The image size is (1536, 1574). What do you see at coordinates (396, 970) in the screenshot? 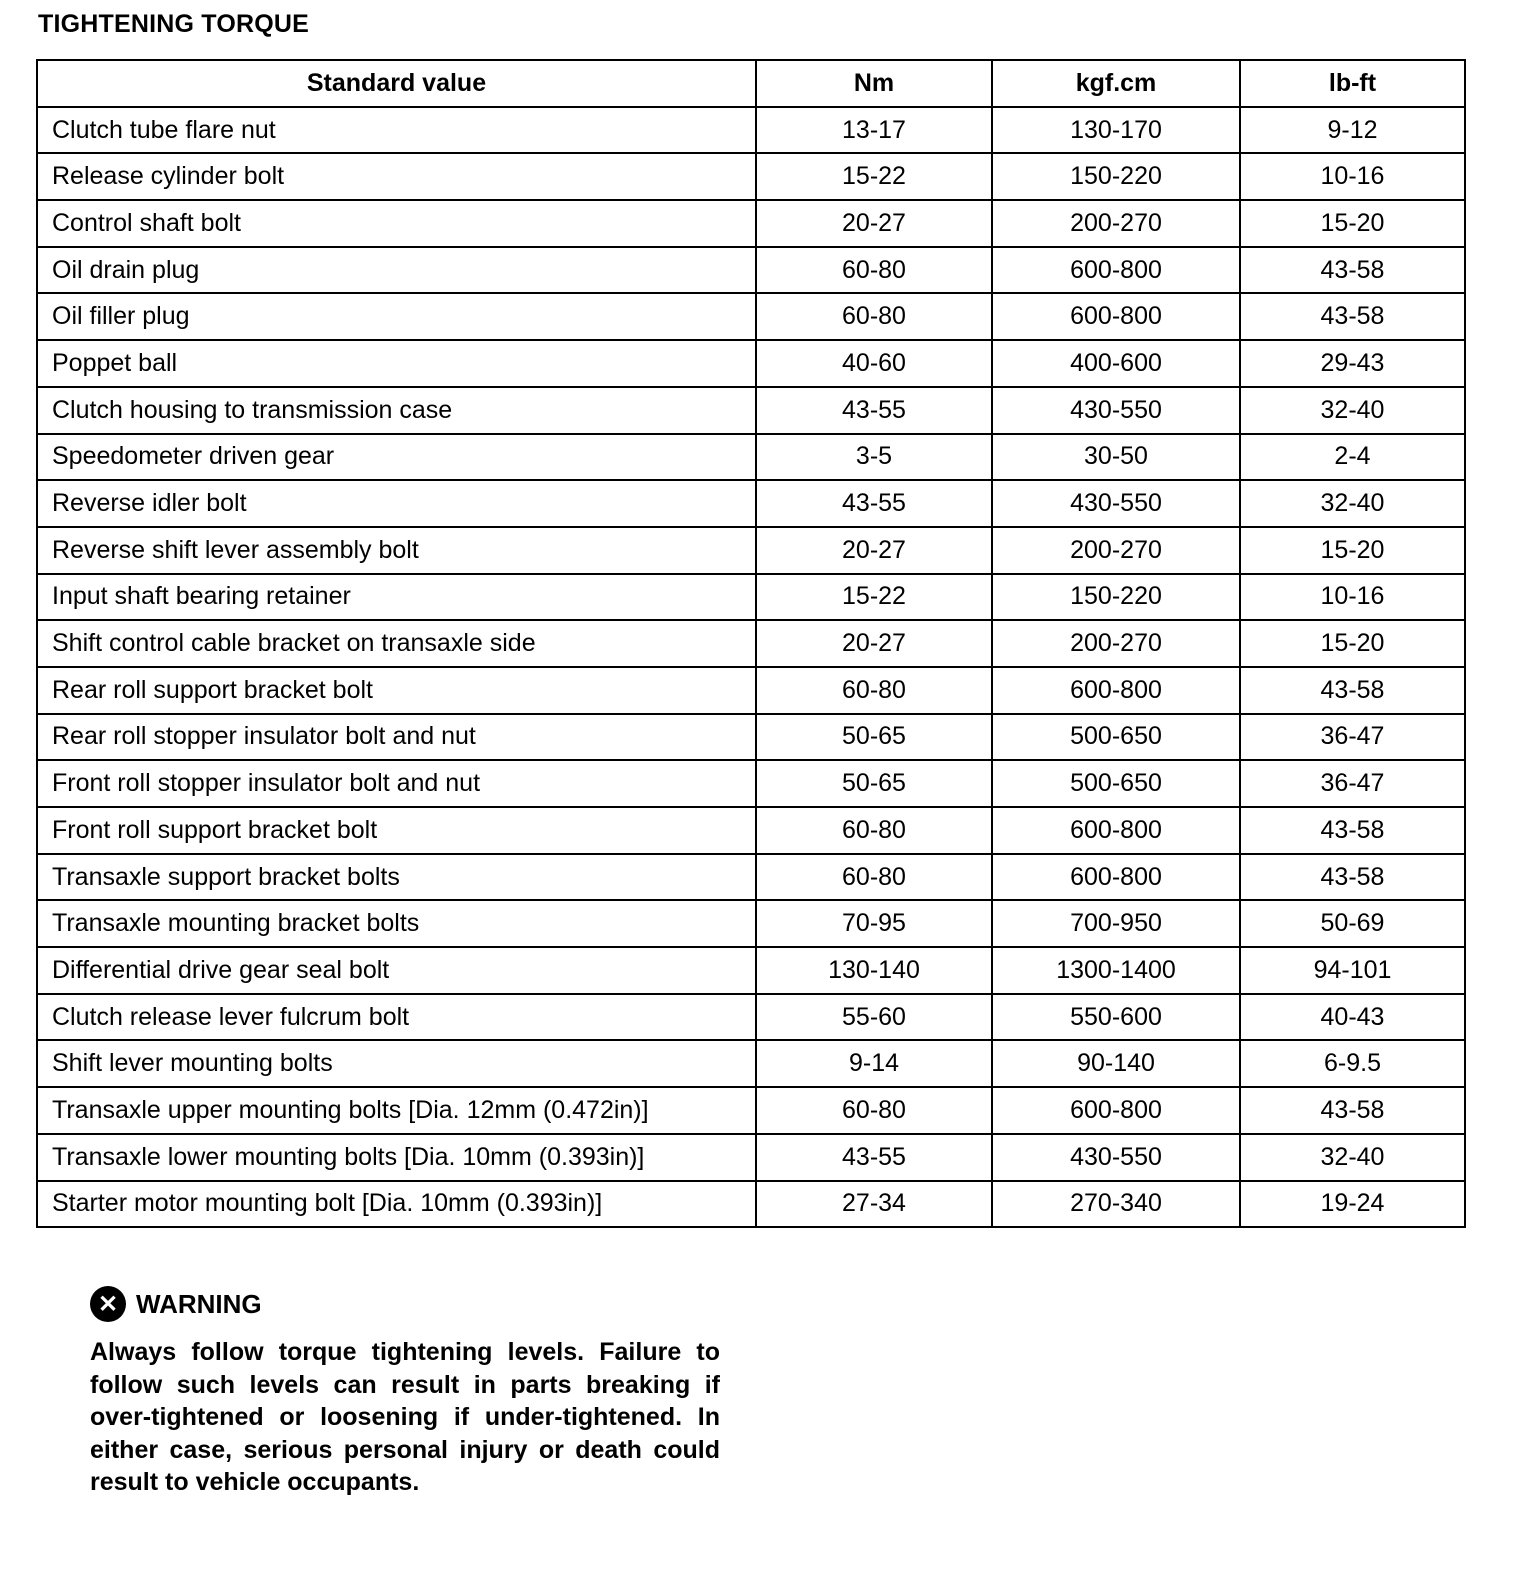
I see `item-name: Differential drive gear seal bolt` at bounding box center [396, 970].